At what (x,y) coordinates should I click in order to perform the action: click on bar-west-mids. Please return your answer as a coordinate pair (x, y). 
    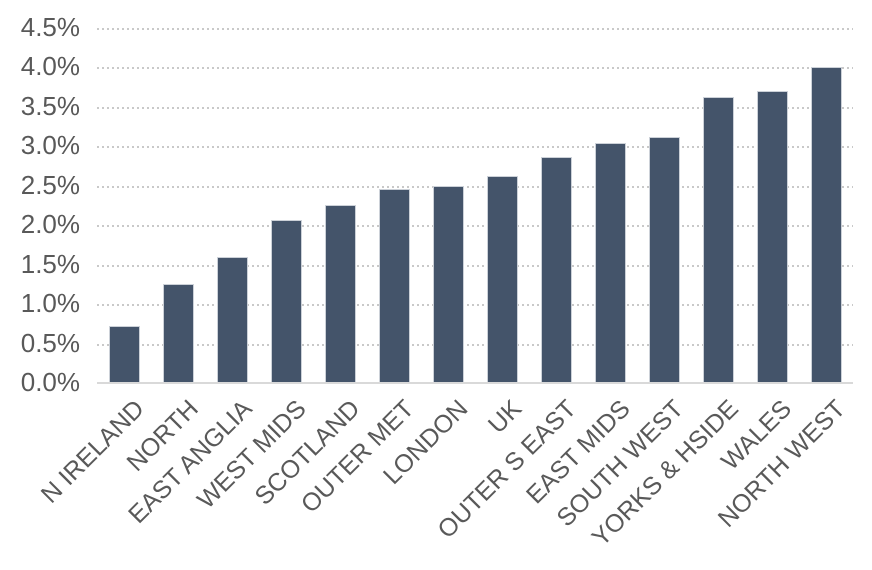
    Looking at the image, I should click on (286, 301).